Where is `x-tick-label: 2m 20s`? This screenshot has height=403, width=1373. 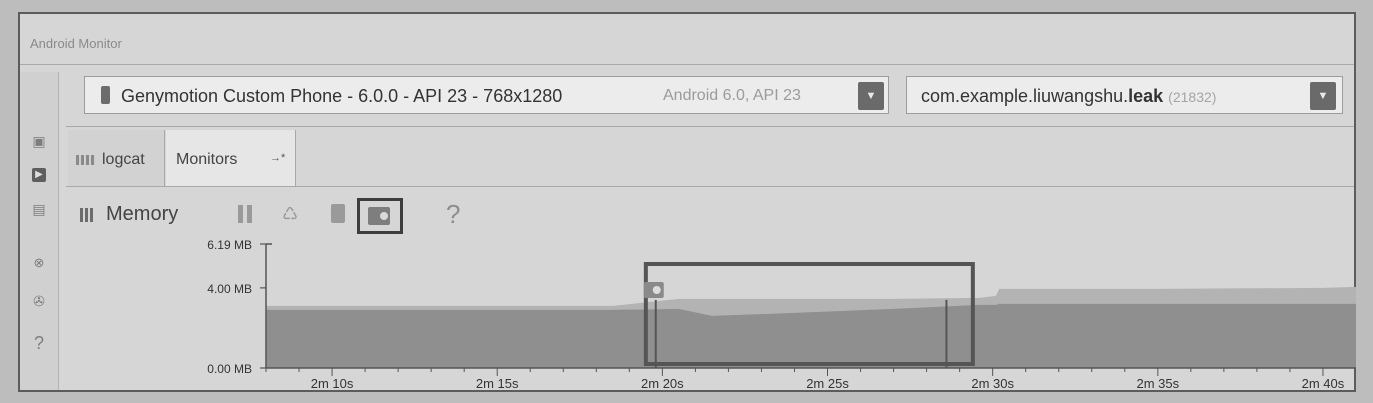 x-tick-label: 2m 20s is located at coordinates (662, 383).